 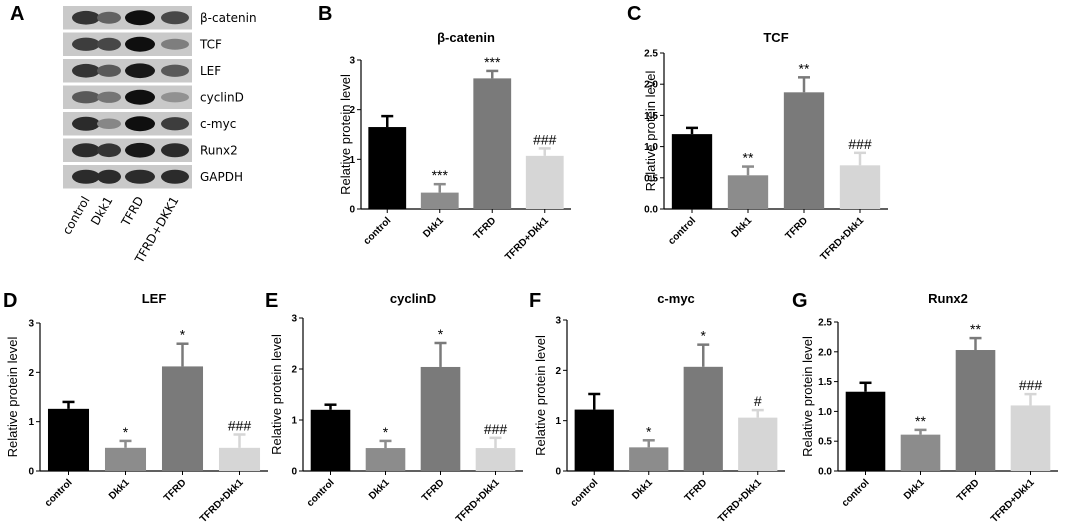 What do you see at coordinates (76, 215) in the screenshot?
I see `lane-label-control: control` at bounding box center [76, 215].